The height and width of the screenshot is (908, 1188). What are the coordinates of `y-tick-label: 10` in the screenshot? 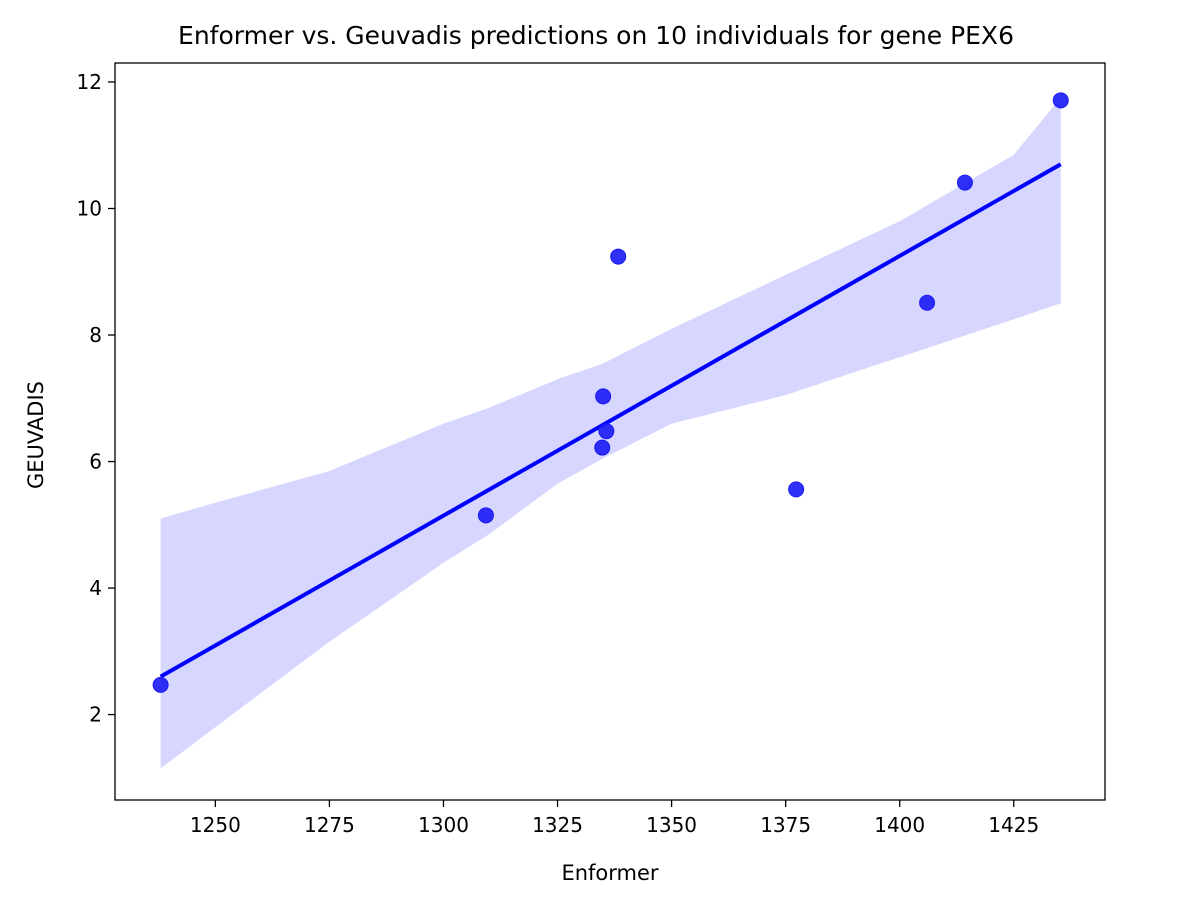 It's located at (89, 209).